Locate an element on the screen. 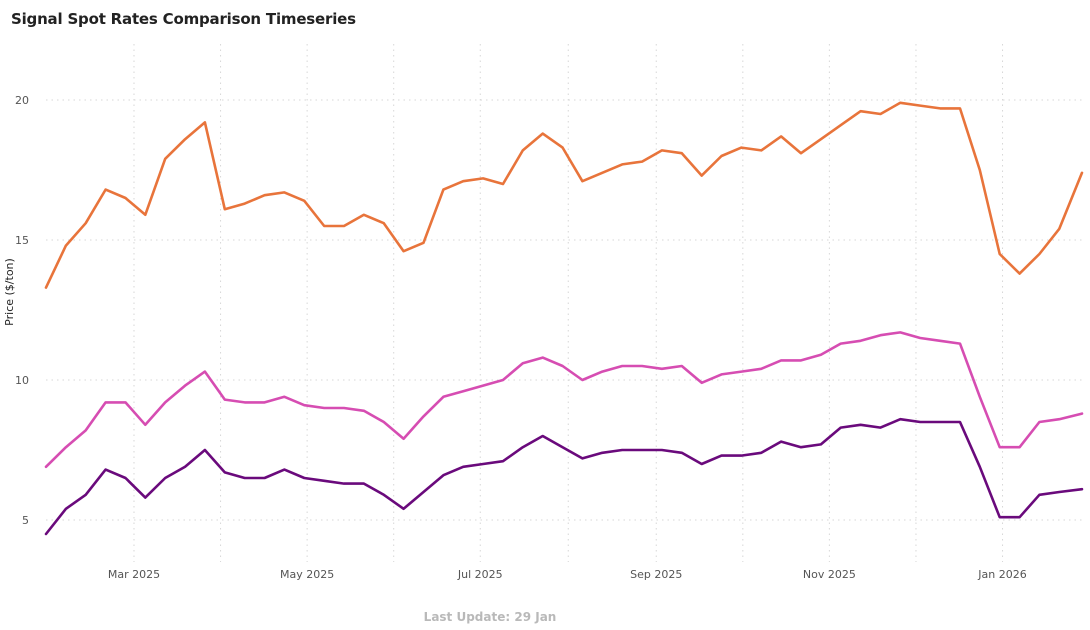 This screenshot has width=1090, height=630. x-tick-label: Jan 2026 is located at coordinates (1001, 574).